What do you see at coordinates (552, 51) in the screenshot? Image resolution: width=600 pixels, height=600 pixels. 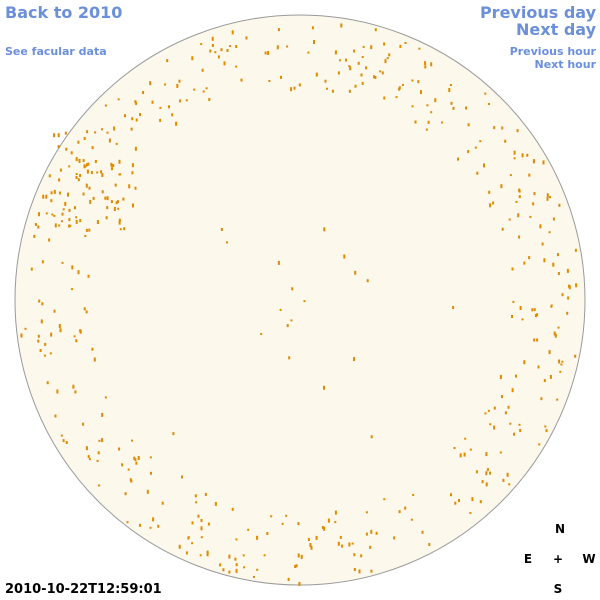 I see `prev-hour-link: Previous hour` at bounding box center [552, 51].